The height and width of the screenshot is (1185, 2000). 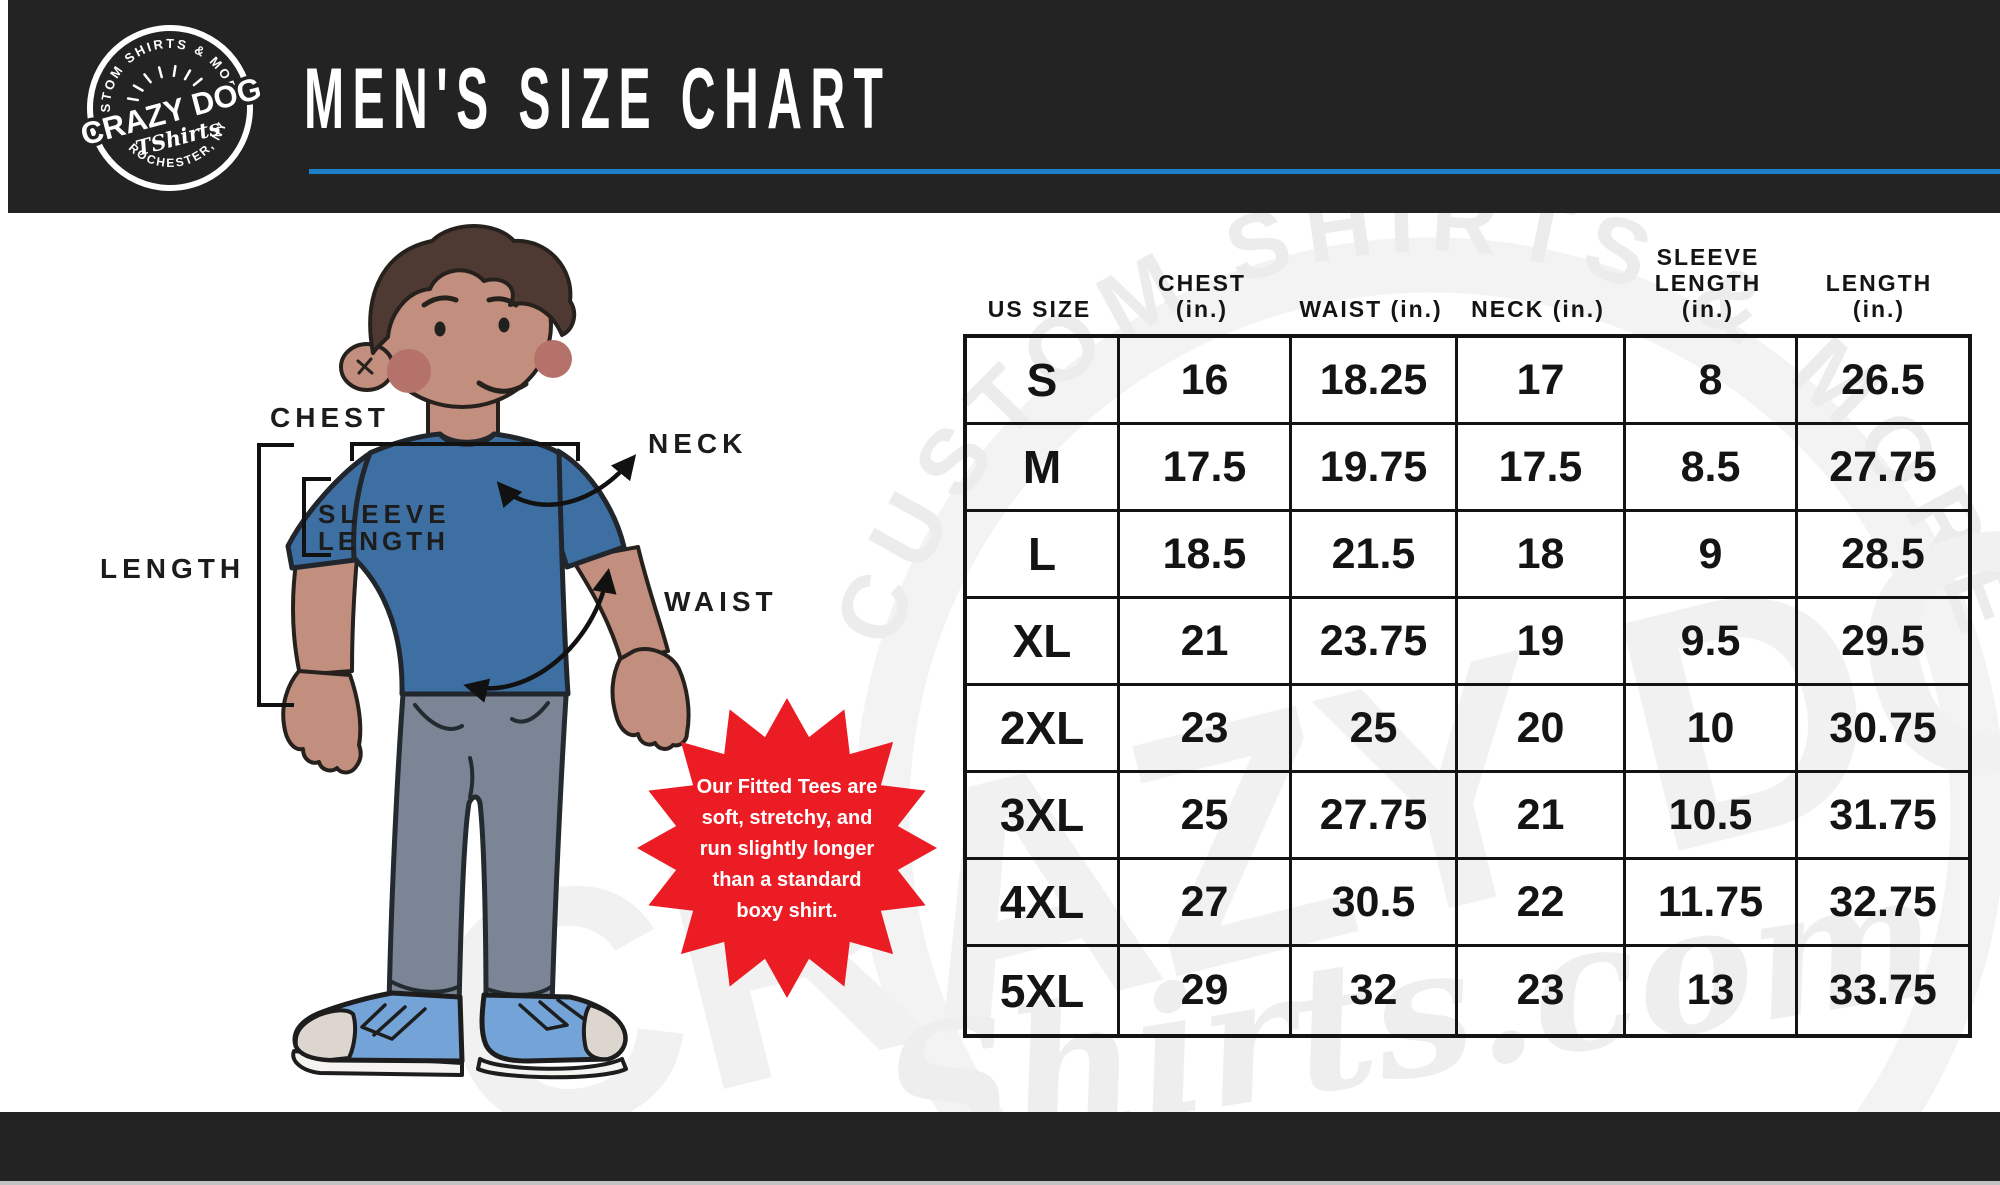 I want to click on value-cell: 8.5, so click(x=1712, y=468).